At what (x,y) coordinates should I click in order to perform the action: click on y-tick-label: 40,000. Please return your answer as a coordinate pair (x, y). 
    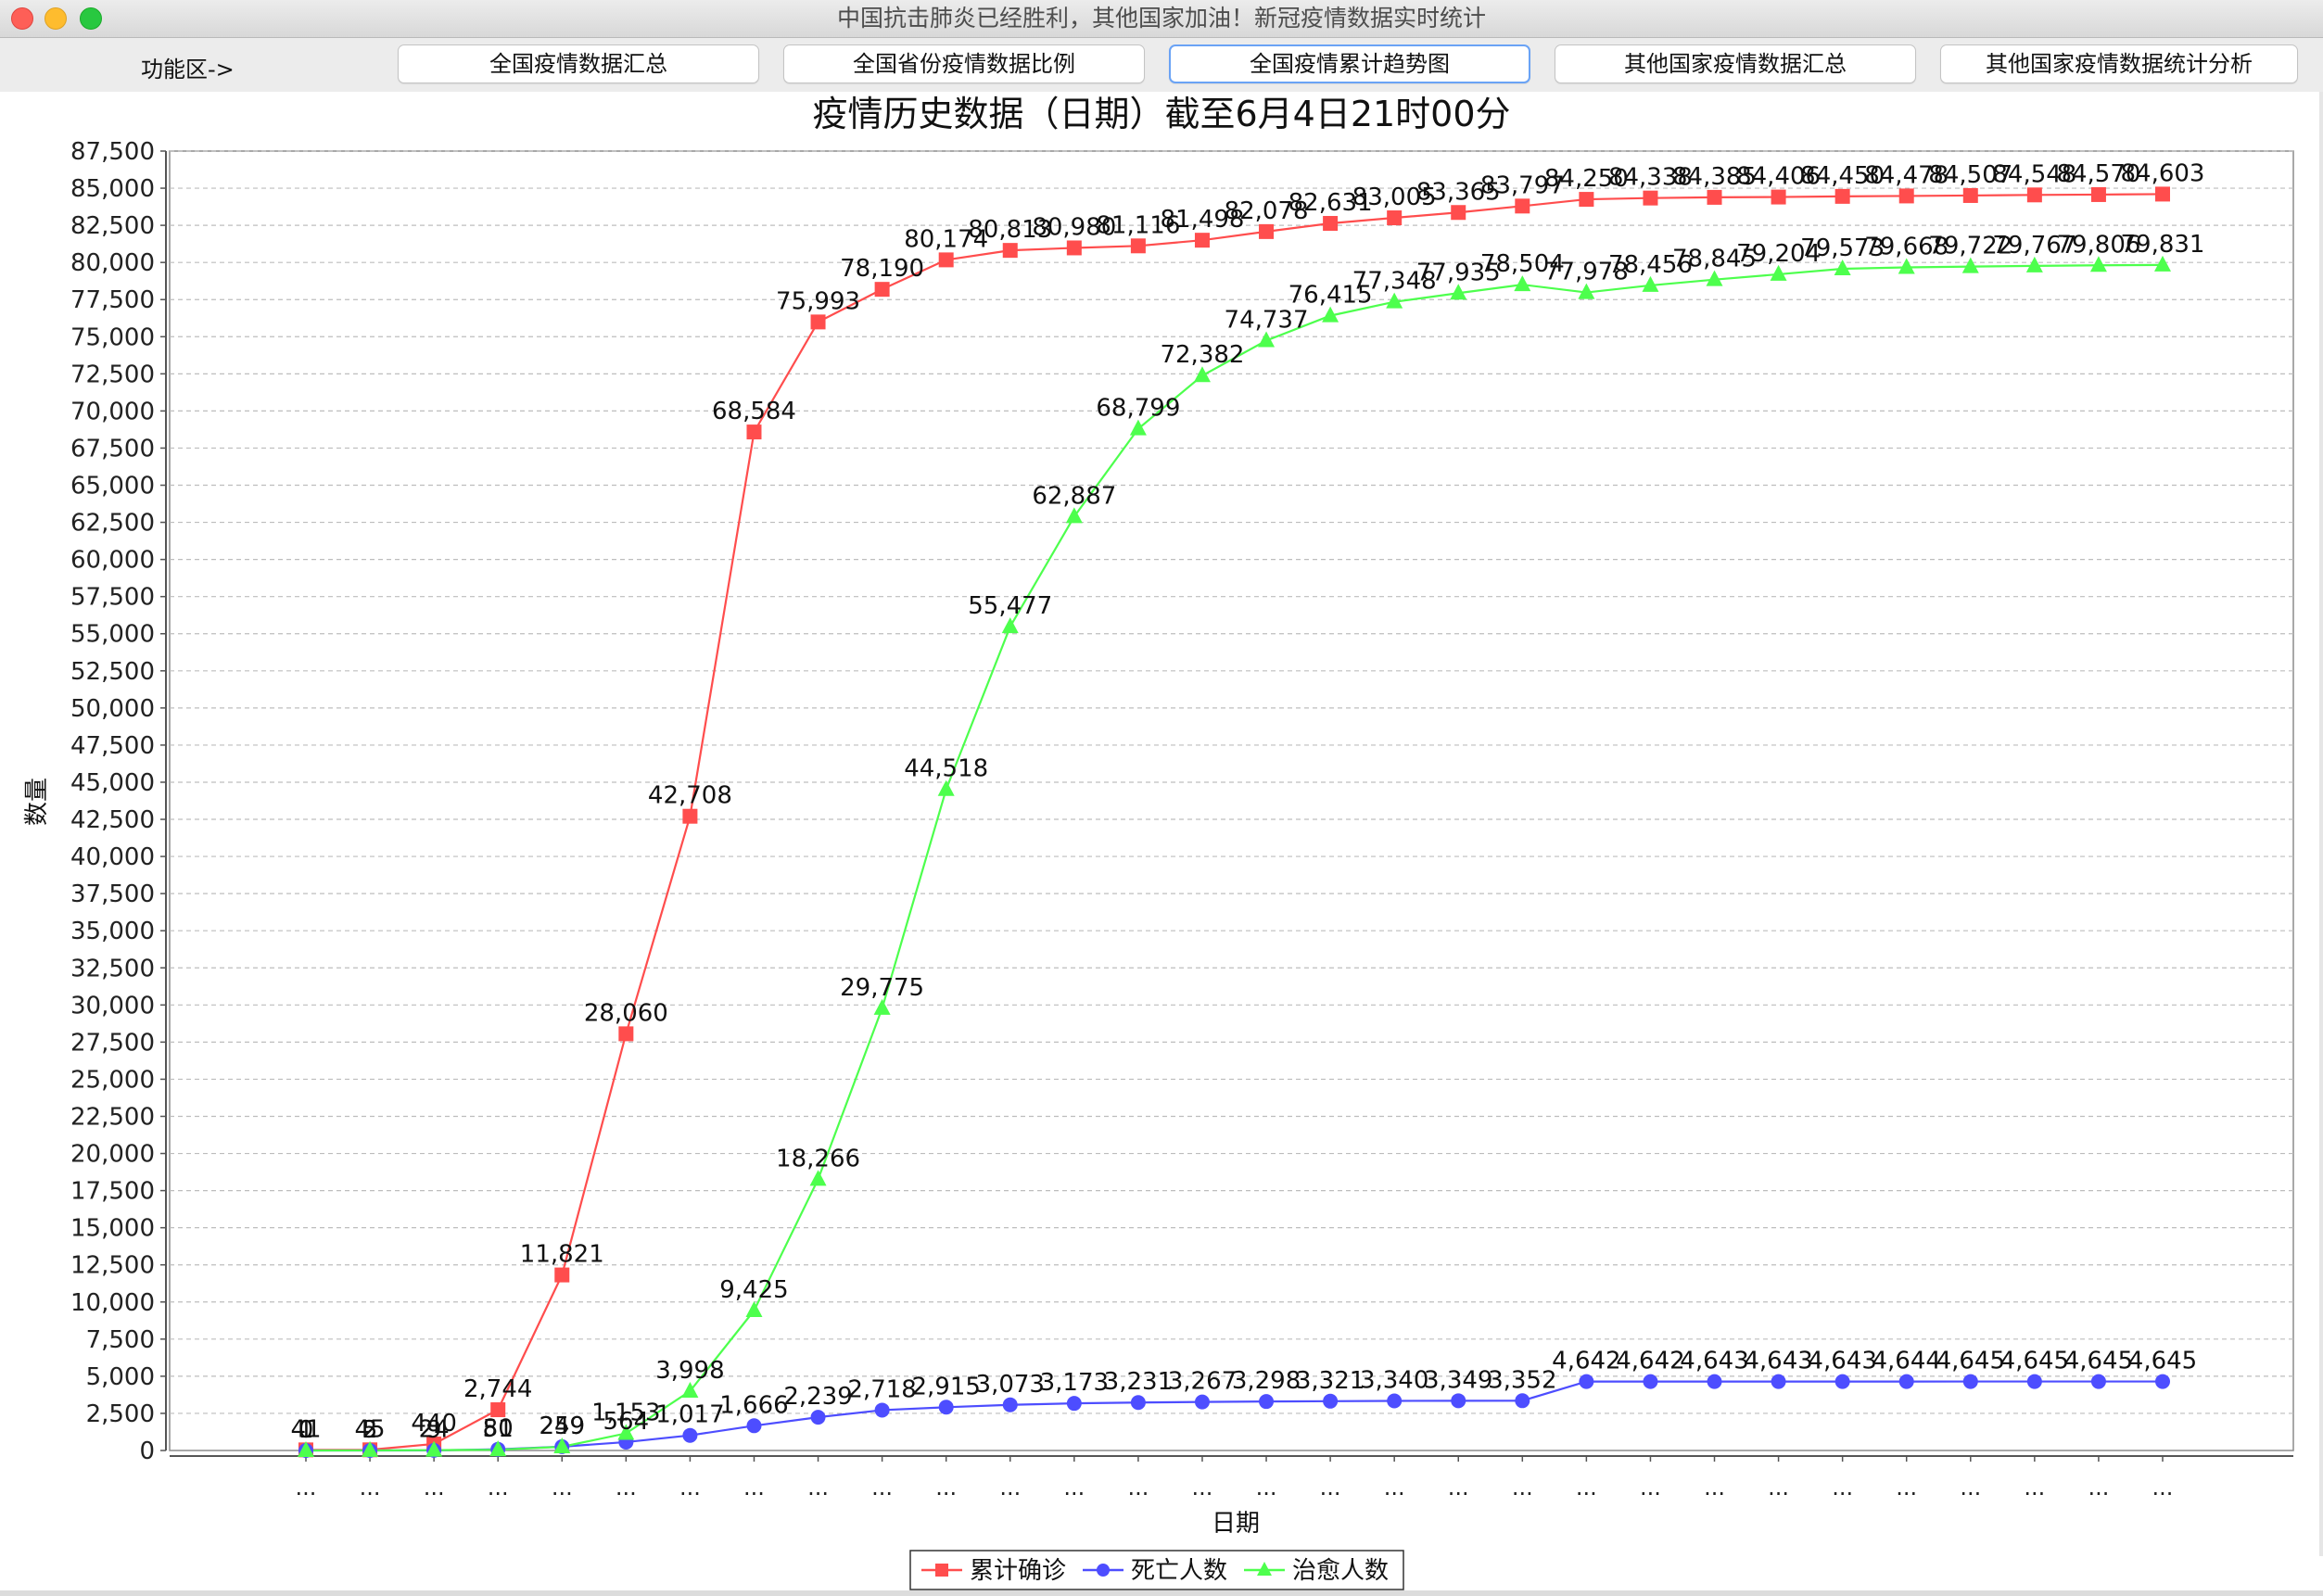
    Looking at the image, I should click on (112, 857).